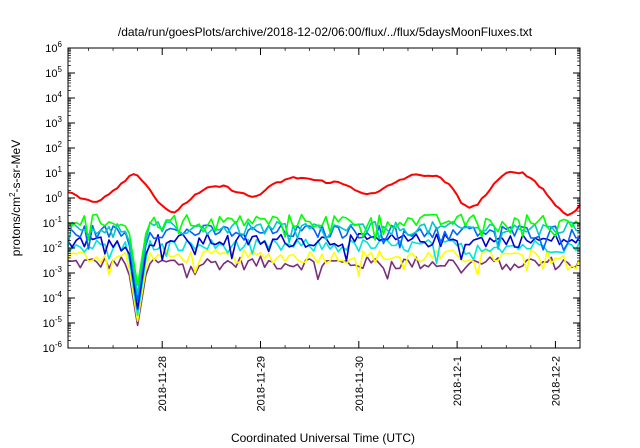  Describe the element at coordinates (458, 381) in the screenshot. I see `x-tick-label: 2018-12-1` at that location.